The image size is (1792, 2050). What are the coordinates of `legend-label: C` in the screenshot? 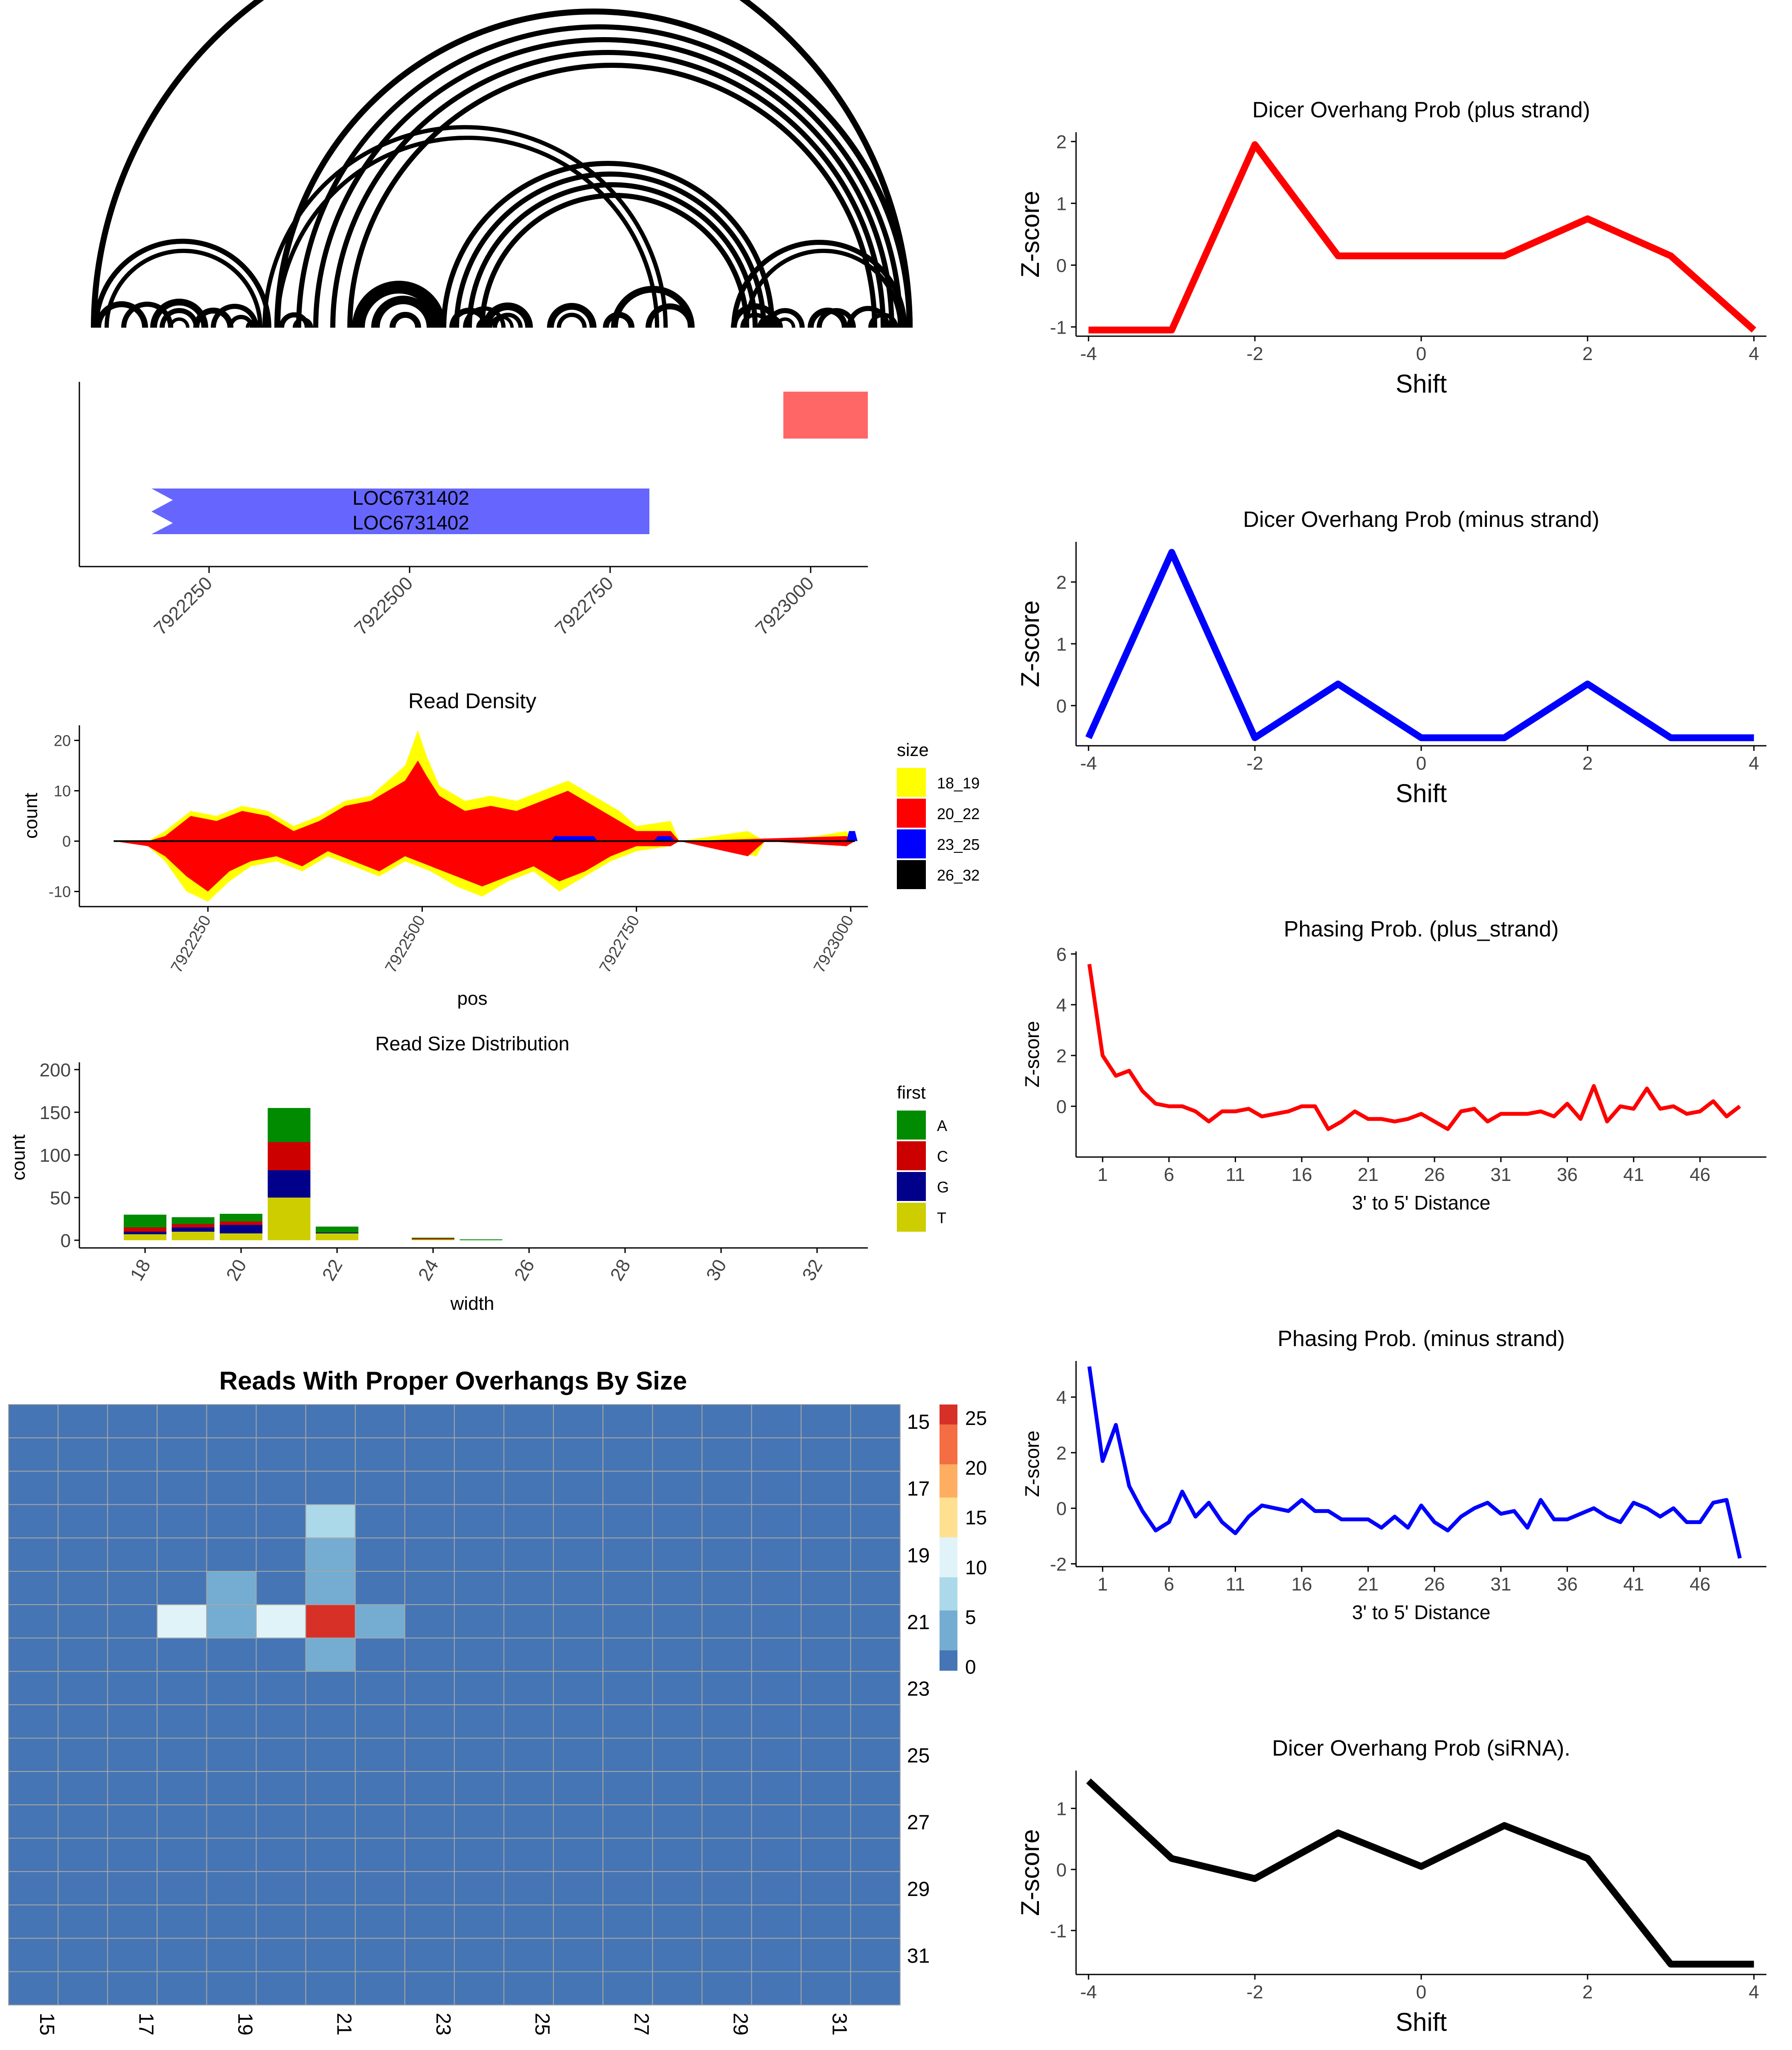 It's located at (943, 1156).